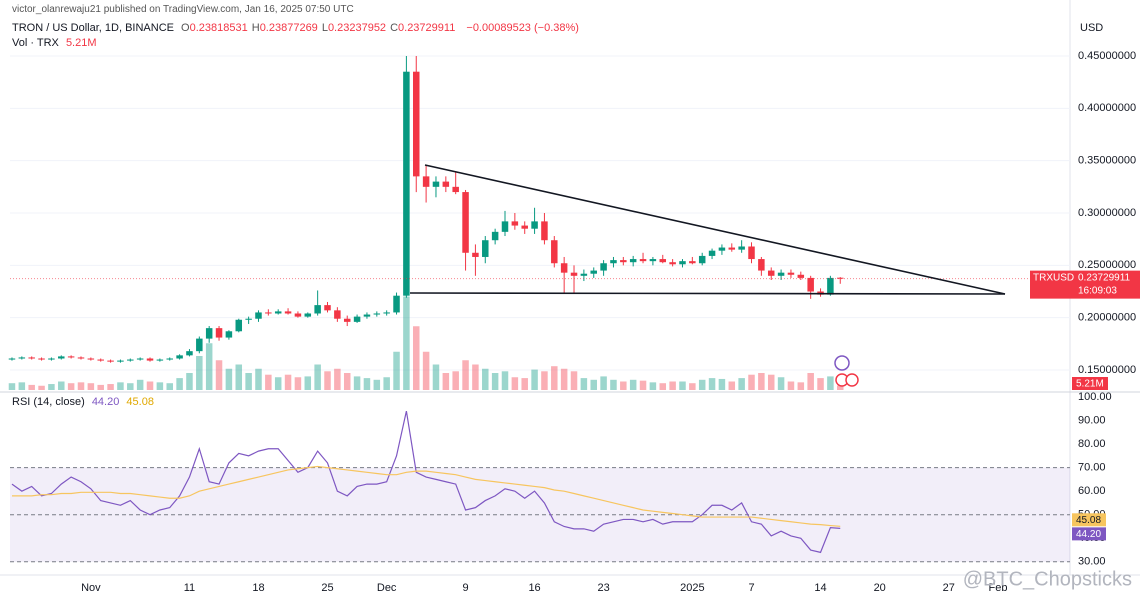 This screenshot has height=600, width=1140. I want to click on currency: USD, so click(1091, 28).